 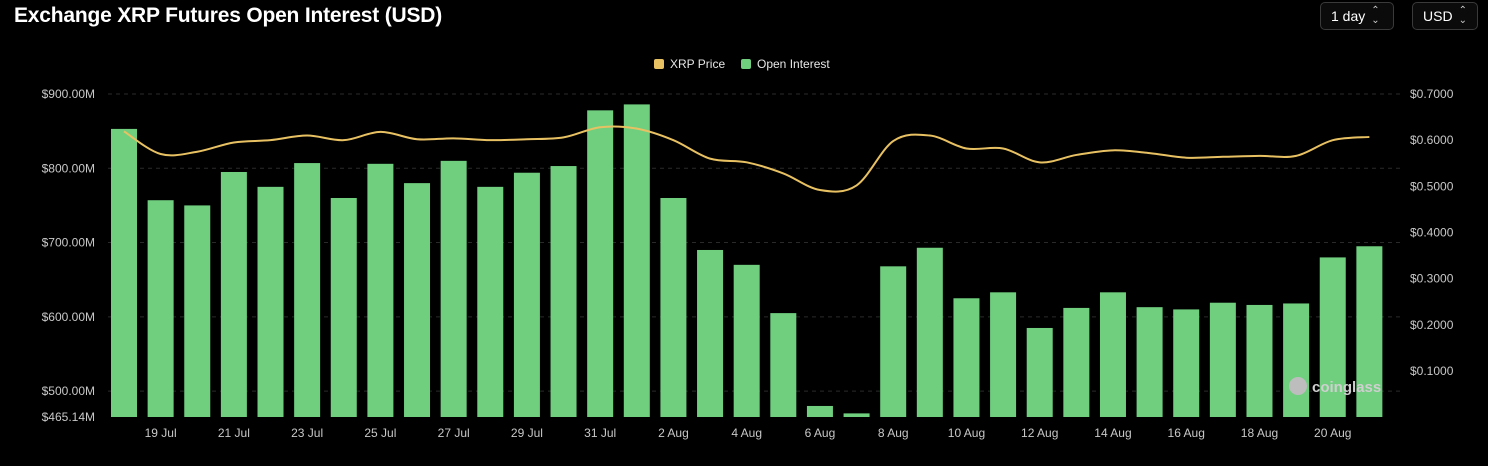 I want to click on watermark: coinglass, so click(x=1335, y=386).